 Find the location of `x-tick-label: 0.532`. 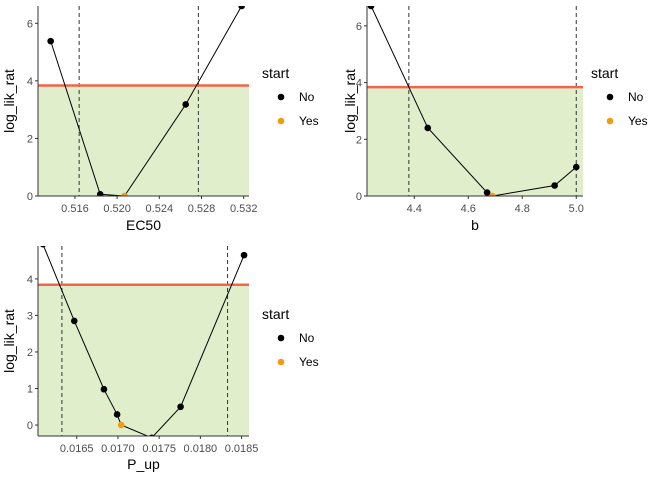

x-tick-label: 0.532 is located at coordinates (244, 209).